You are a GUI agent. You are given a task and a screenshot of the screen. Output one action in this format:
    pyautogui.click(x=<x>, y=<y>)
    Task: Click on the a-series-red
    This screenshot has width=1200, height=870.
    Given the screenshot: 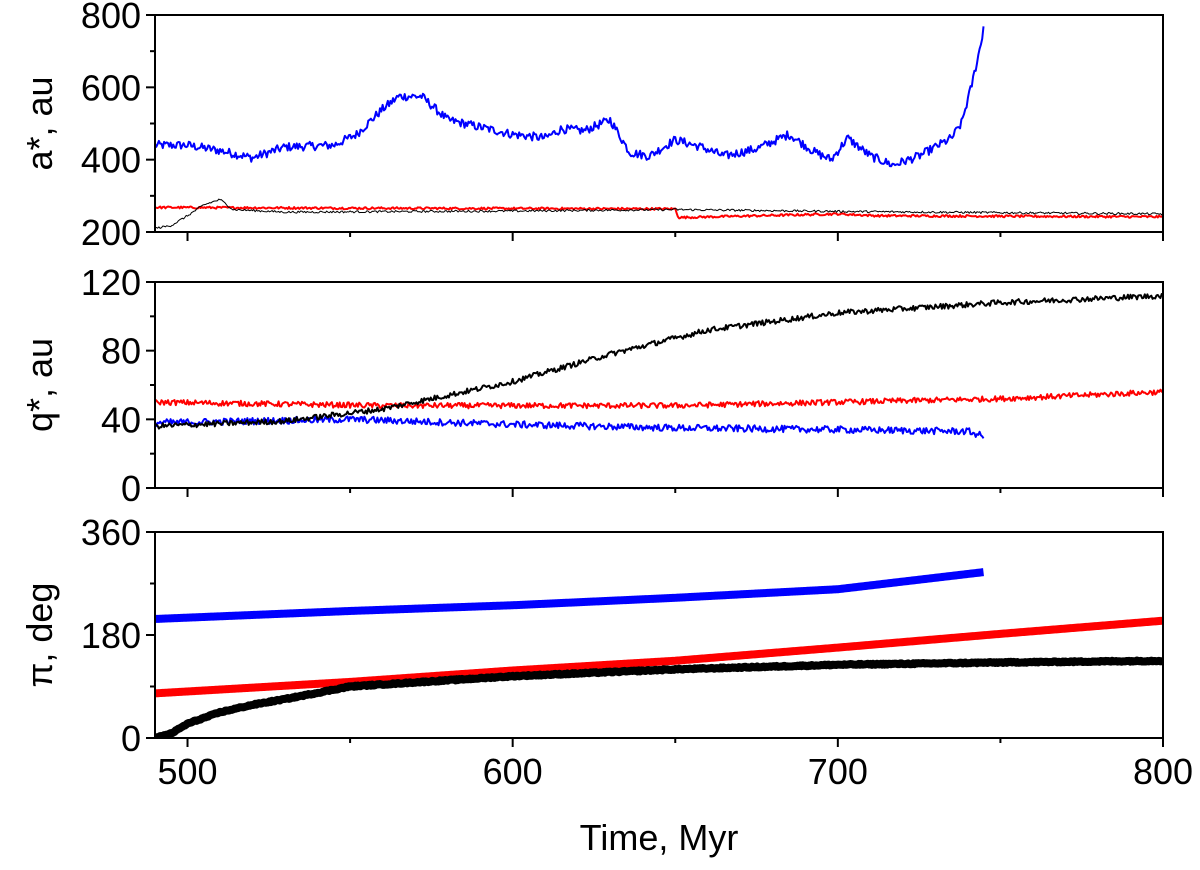 What is the action you would take?
    pyautogui.click(x=659, y=212)
    